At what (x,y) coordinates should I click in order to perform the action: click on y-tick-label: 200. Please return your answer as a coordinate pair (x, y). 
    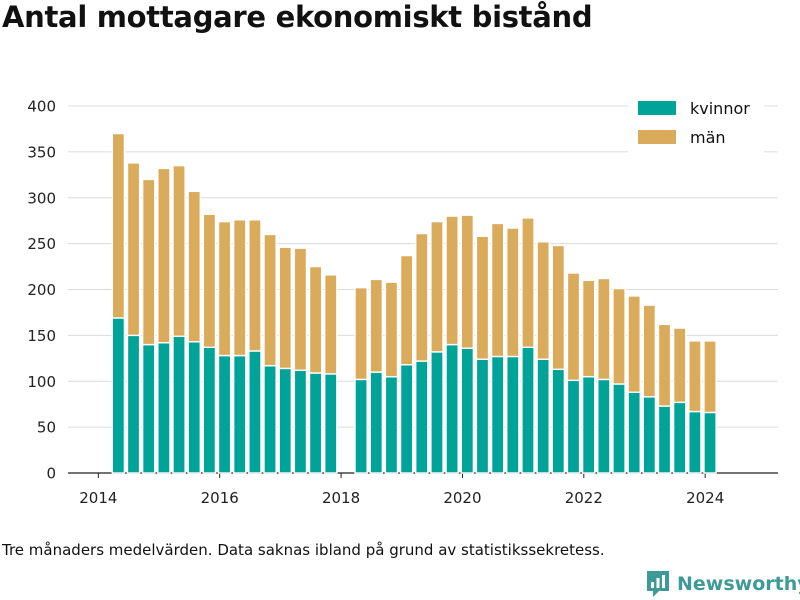
    Looking at the image, I should click on (41, 290).